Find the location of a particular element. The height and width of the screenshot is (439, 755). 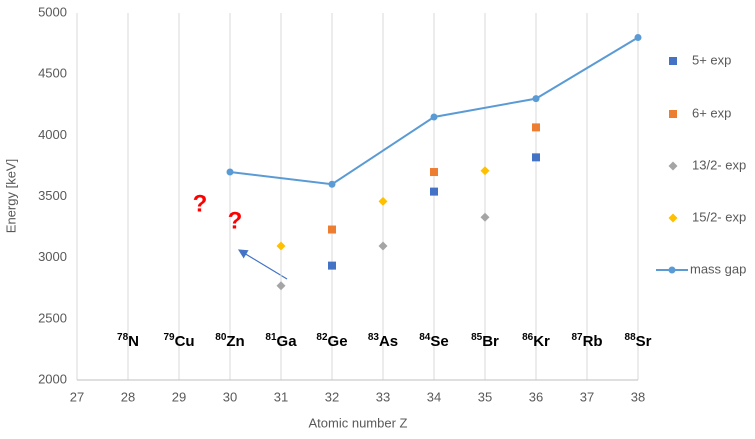

nuclide-mass: 82 is located at coordinates (322, 337).